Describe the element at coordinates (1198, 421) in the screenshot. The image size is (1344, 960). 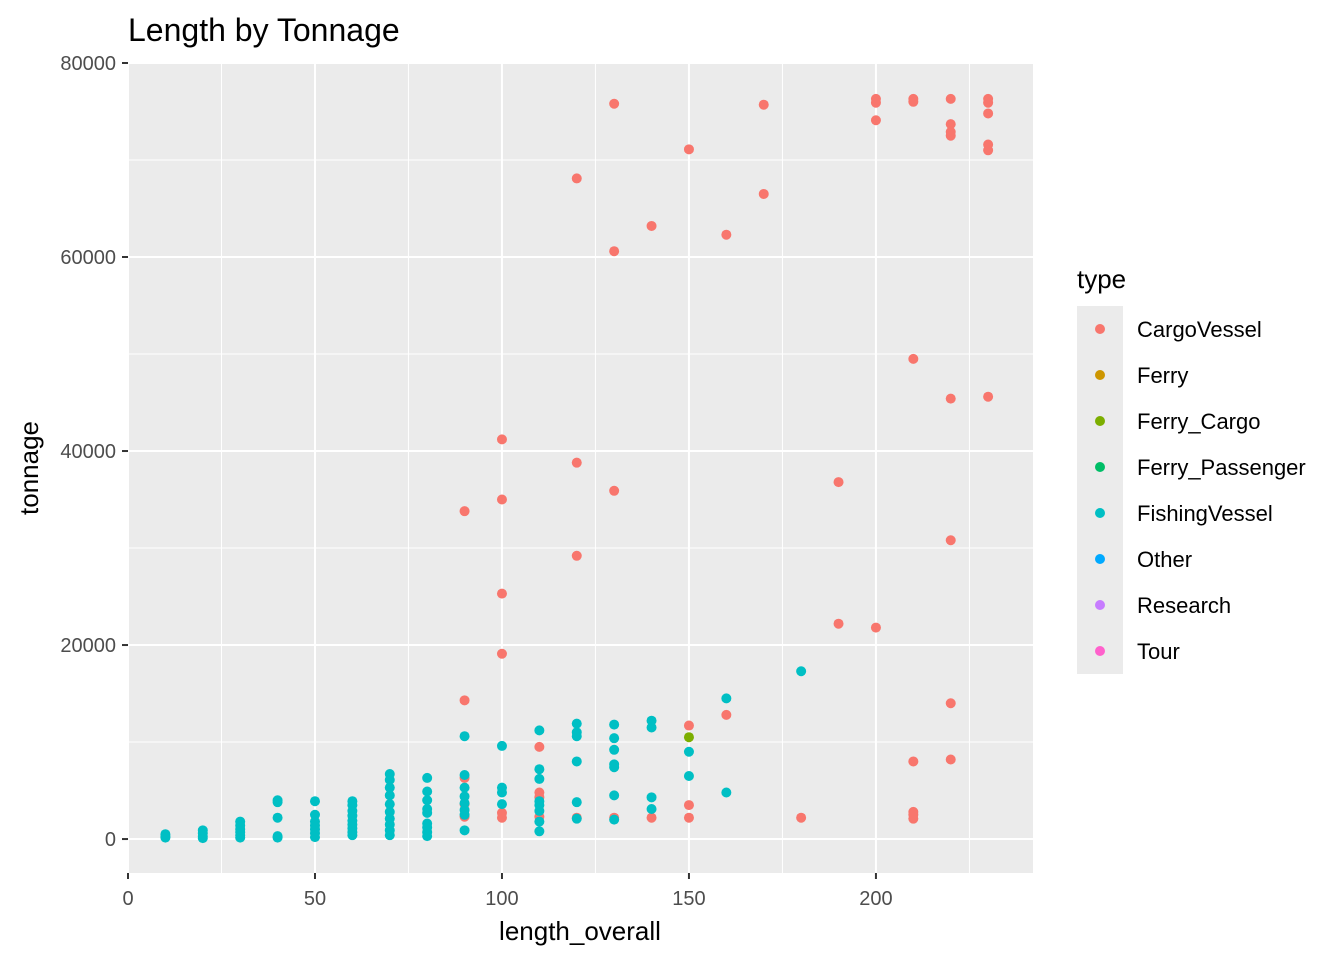
I see `legend-label: Ferry_Cargo` at that location.